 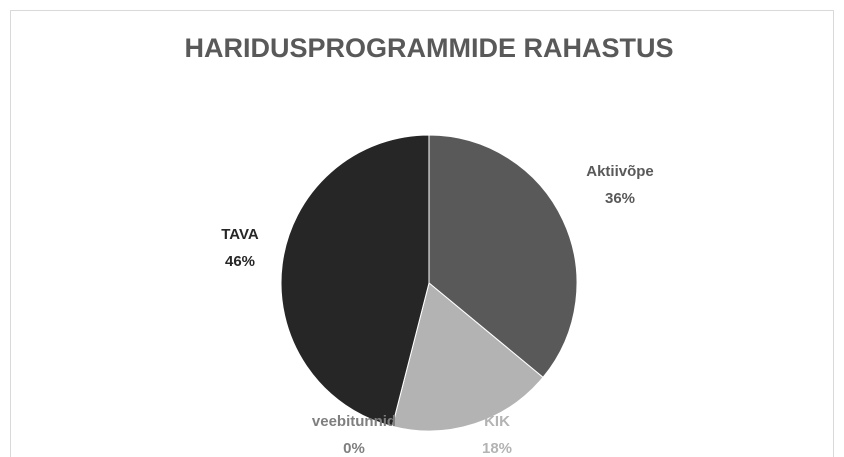 I want to click on slice-label: Aktiivõpe, so click(x=620, y=171).